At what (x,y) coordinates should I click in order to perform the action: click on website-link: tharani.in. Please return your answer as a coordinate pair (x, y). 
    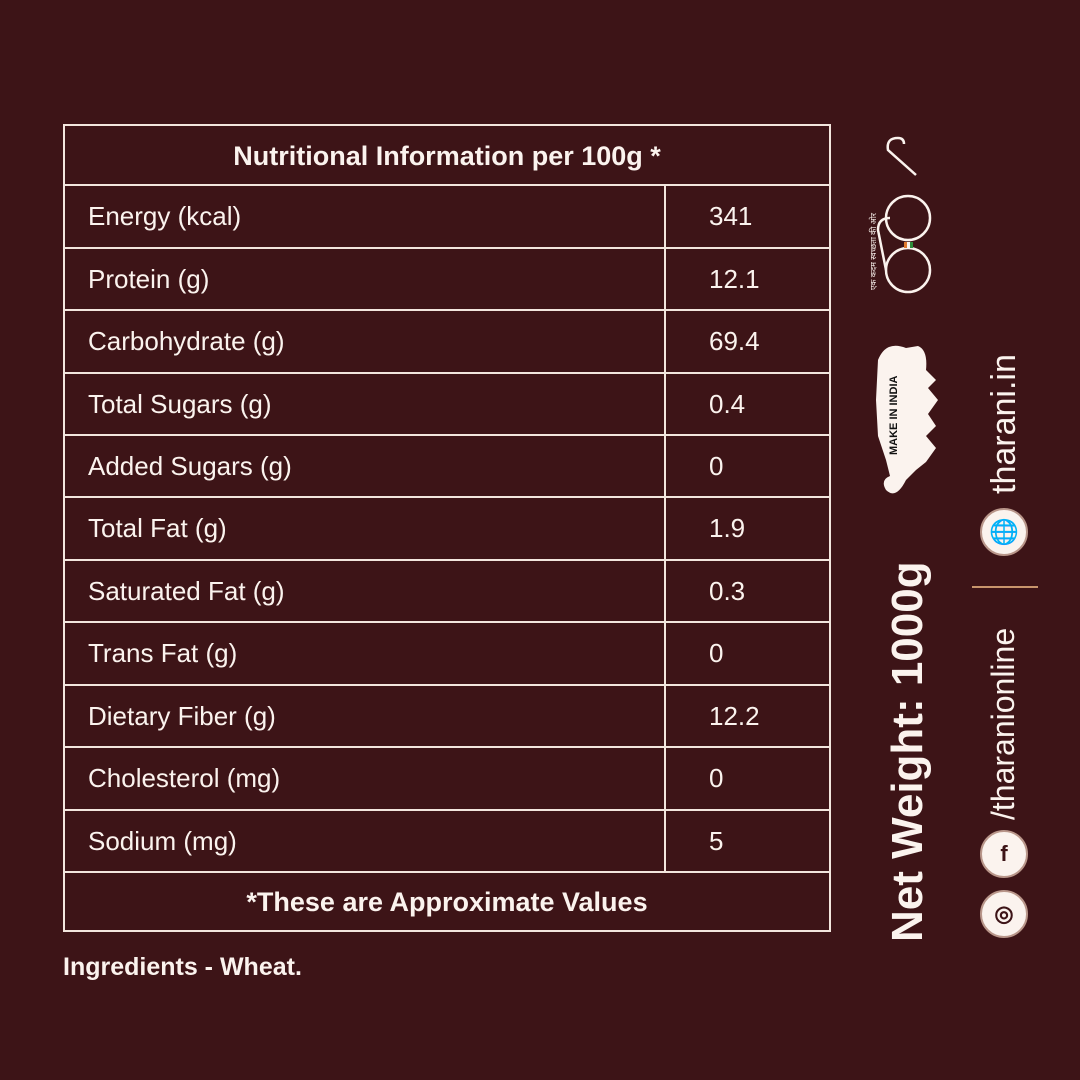
    Looking at the image, I should click on (1004, 424).